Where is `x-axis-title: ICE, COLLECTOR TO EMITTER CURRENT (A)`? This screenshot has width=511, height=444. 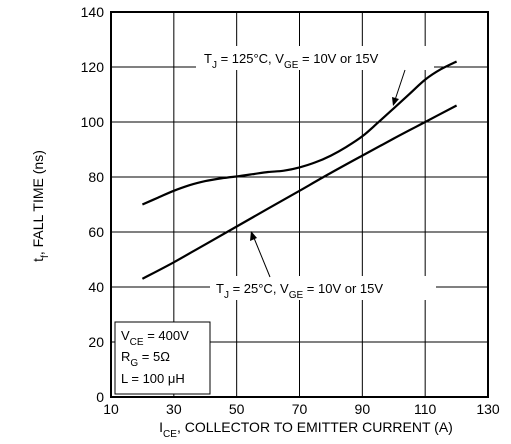 x-axis-title: ICE, COLLECTOR TO EMITTER CURRENT (A) is located at coordinates (306, 429).